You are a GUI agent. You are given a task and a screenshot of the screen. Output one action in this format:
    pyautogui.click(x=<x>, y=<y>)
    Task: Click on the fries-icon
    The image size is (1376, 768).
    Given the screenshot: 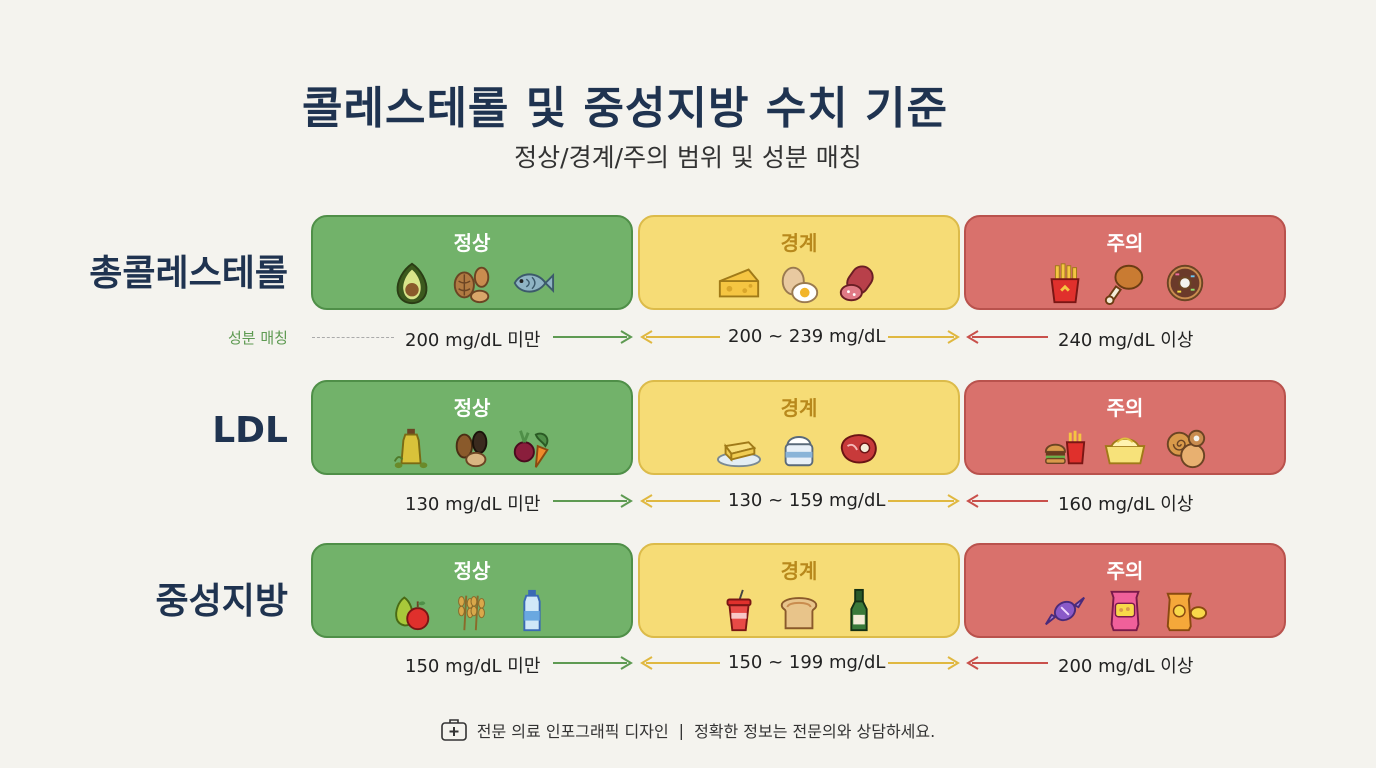 What is the action you would take?
    pyautogui.click(x=1065, y=283)
    